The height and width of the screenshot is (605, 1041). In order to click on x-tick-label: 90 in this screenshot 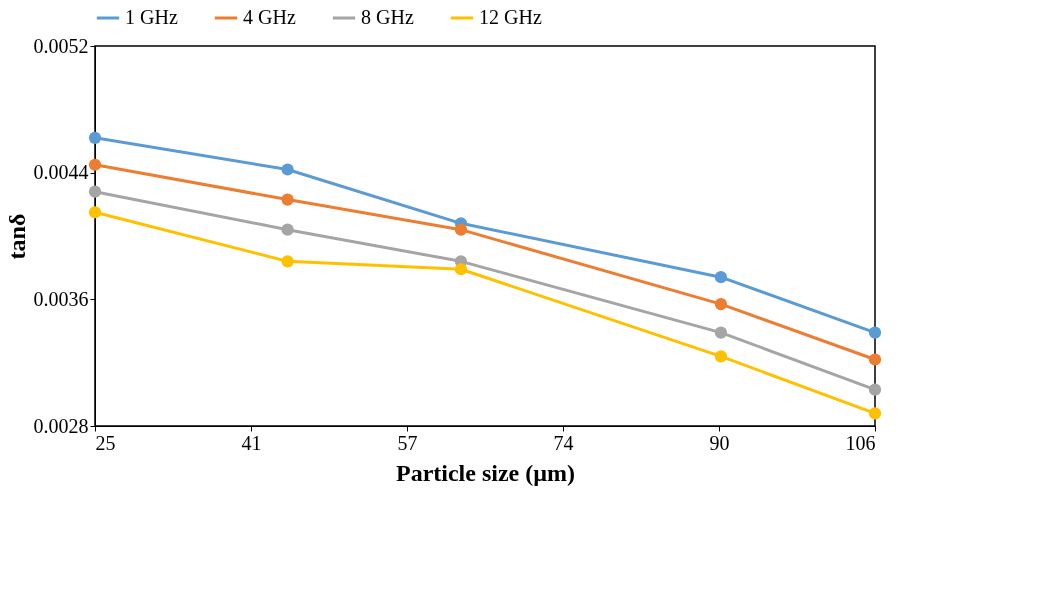, I will do `click(719, 442)`.